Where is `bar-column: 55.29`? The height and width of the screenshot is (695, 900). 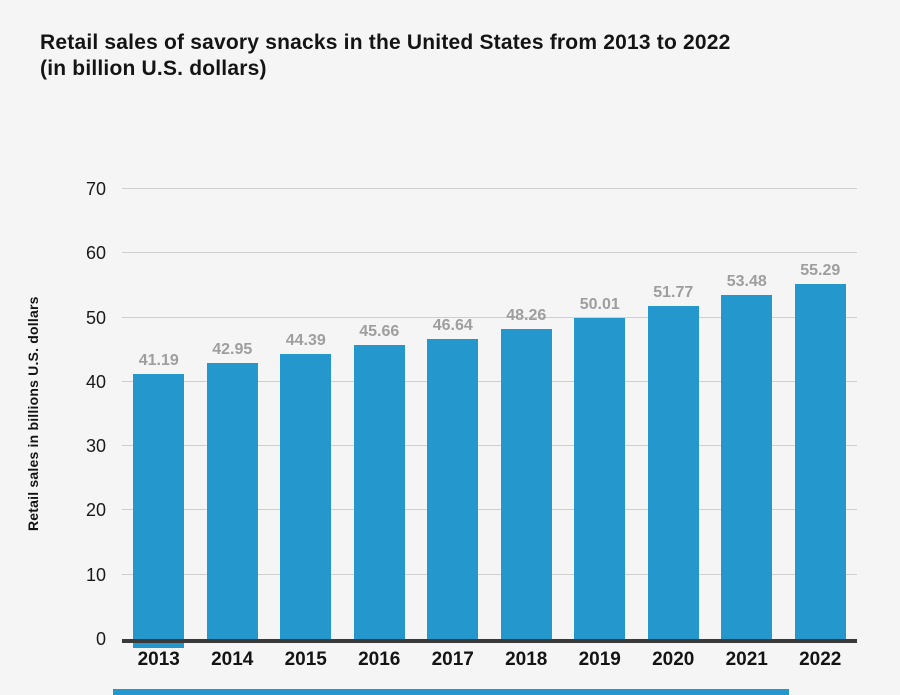
bar-column: 55.29 is located at coordinates (821, 414).